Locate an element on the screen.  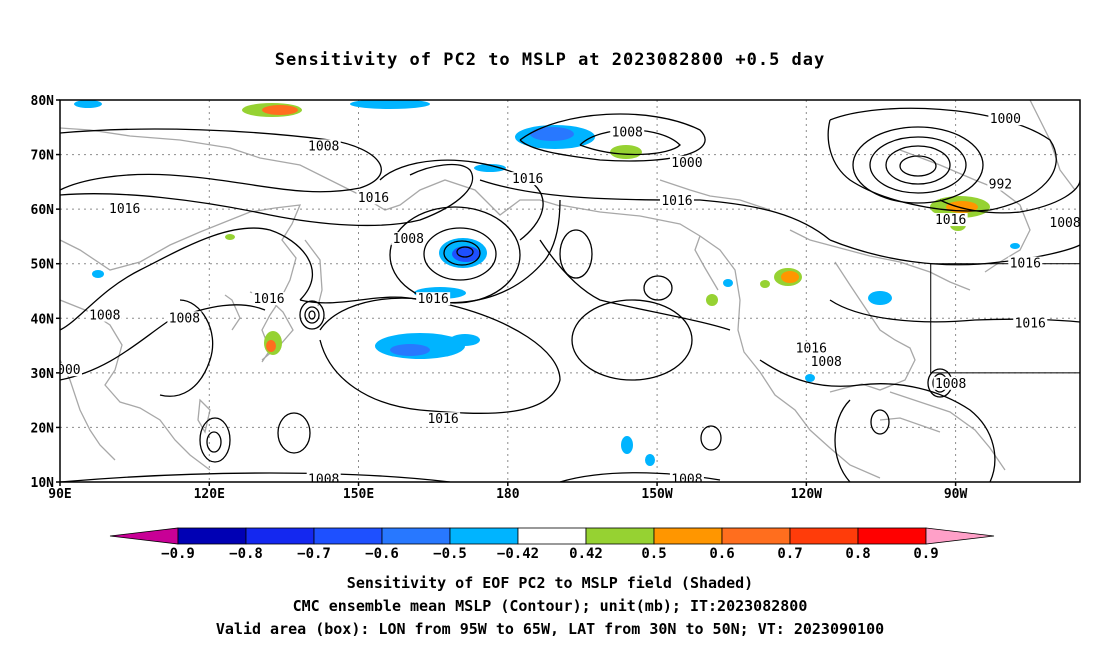
colorbar-label: 0.9 is located at coordinates (925, 554).